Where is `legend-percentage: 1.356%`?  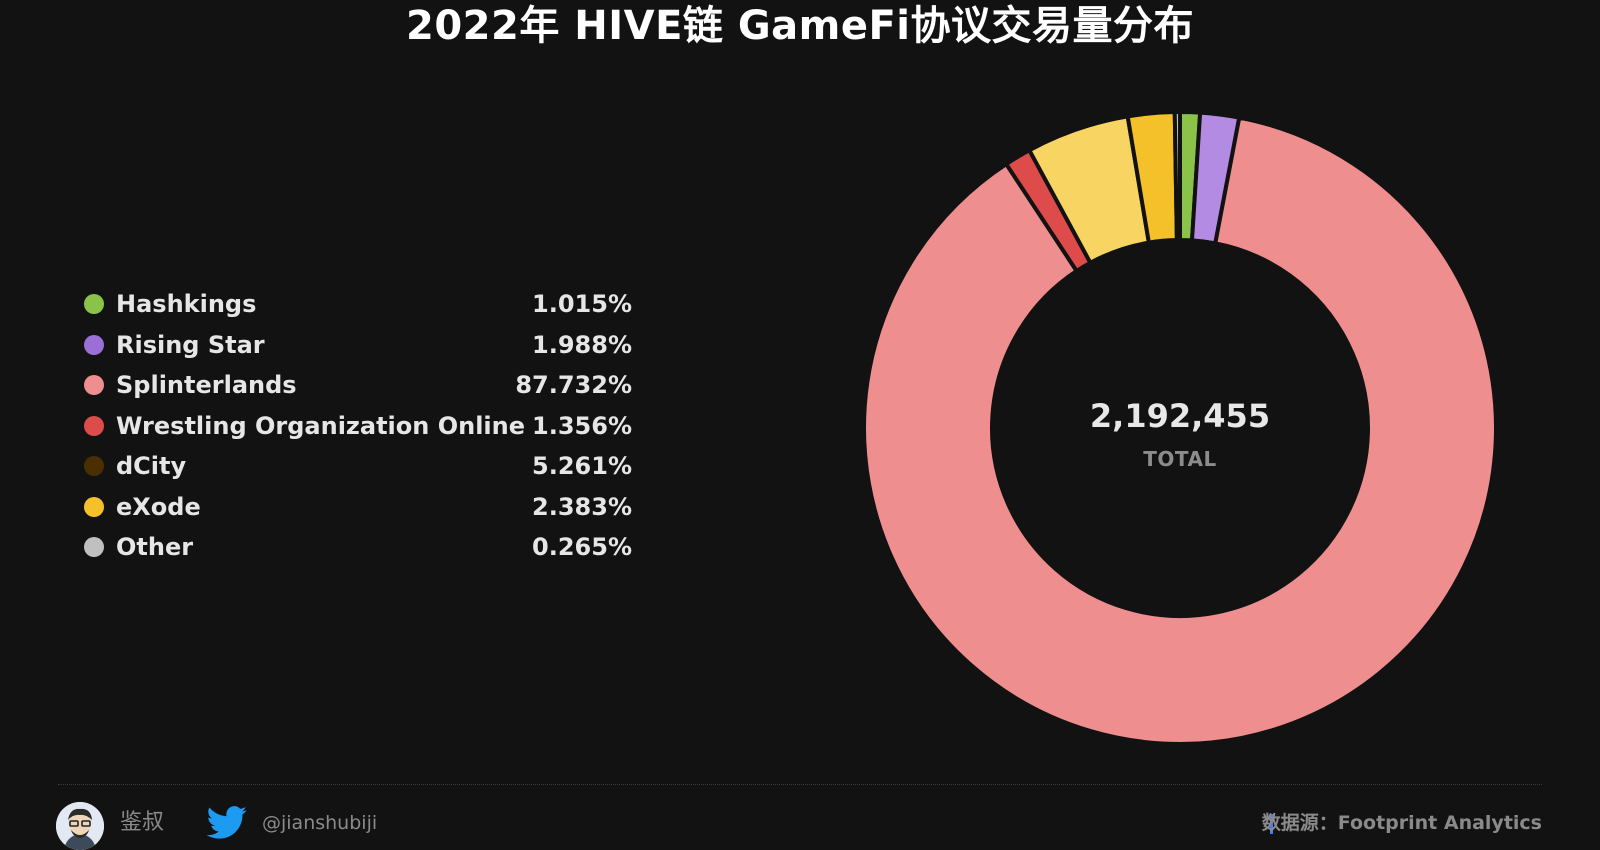
legend-percentage: 1.356% is located at coordinates (582, 425).